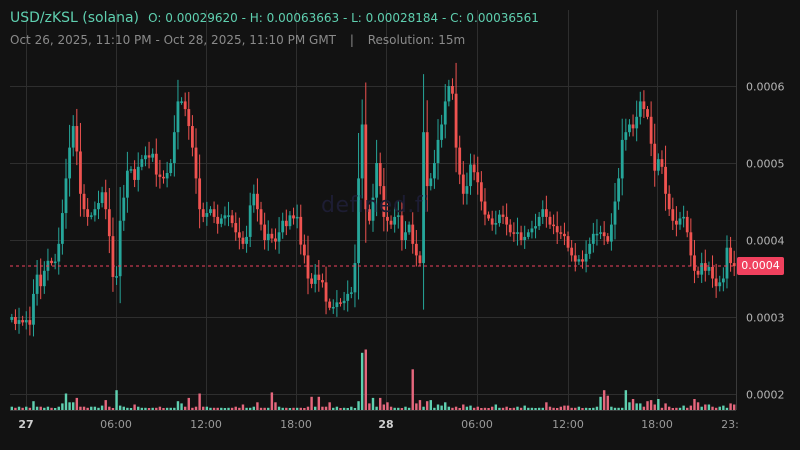 The height and width of the screenshot is (450, 800). I want to click on time-tick-label: 28, so click(386, 424).